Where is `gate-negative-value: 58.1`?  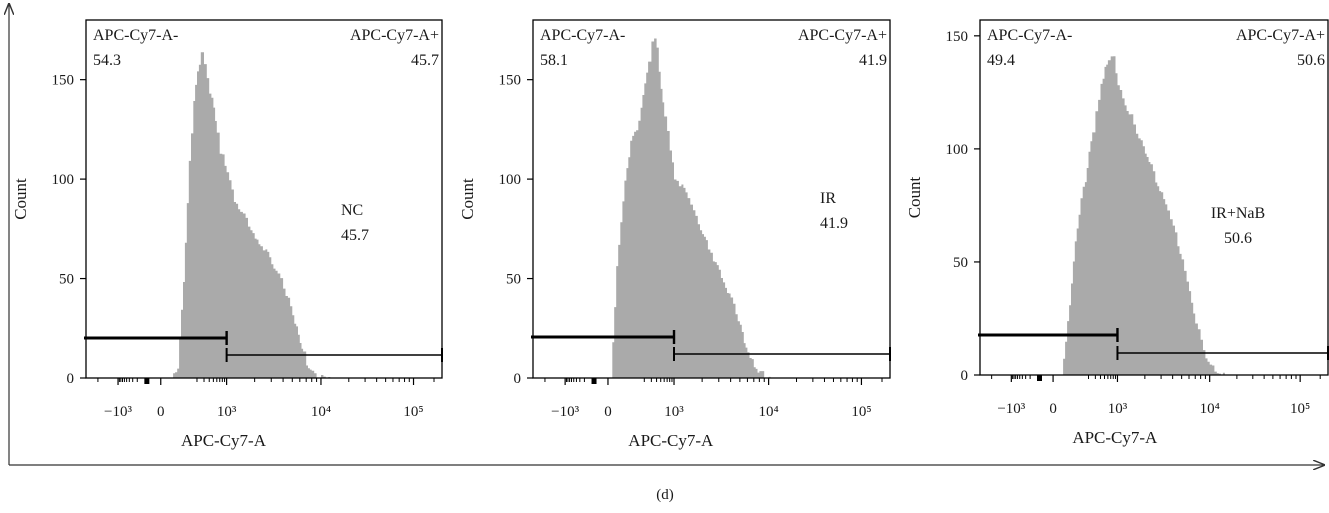 gate-negative-value: 58.1 is located at coordinates (554, 60).